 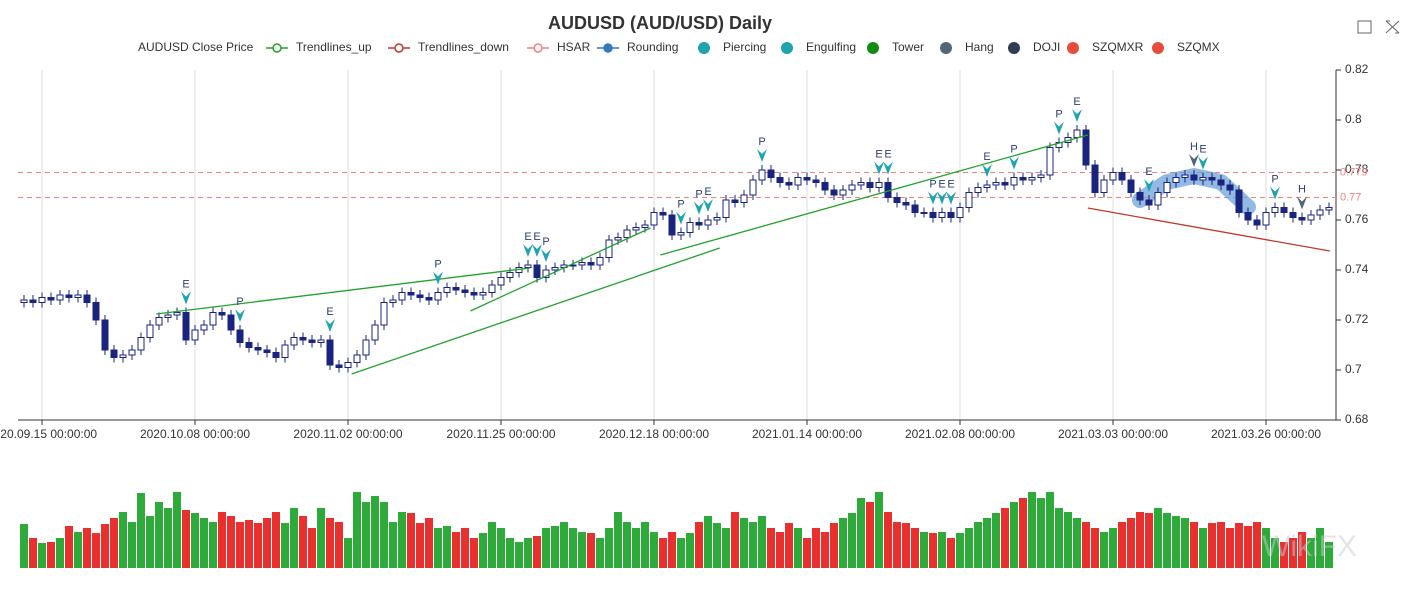 I want to click on pattern-label: P, so click(x=1013, y=149).